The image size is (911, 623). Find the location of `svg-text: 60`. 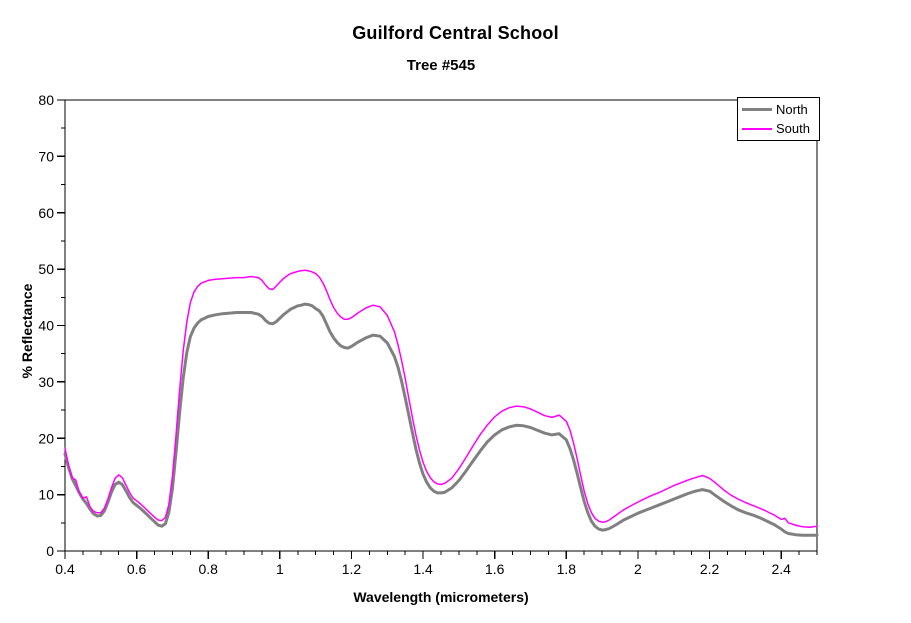

svg-text: 60 is located at coordinates (46, 213).